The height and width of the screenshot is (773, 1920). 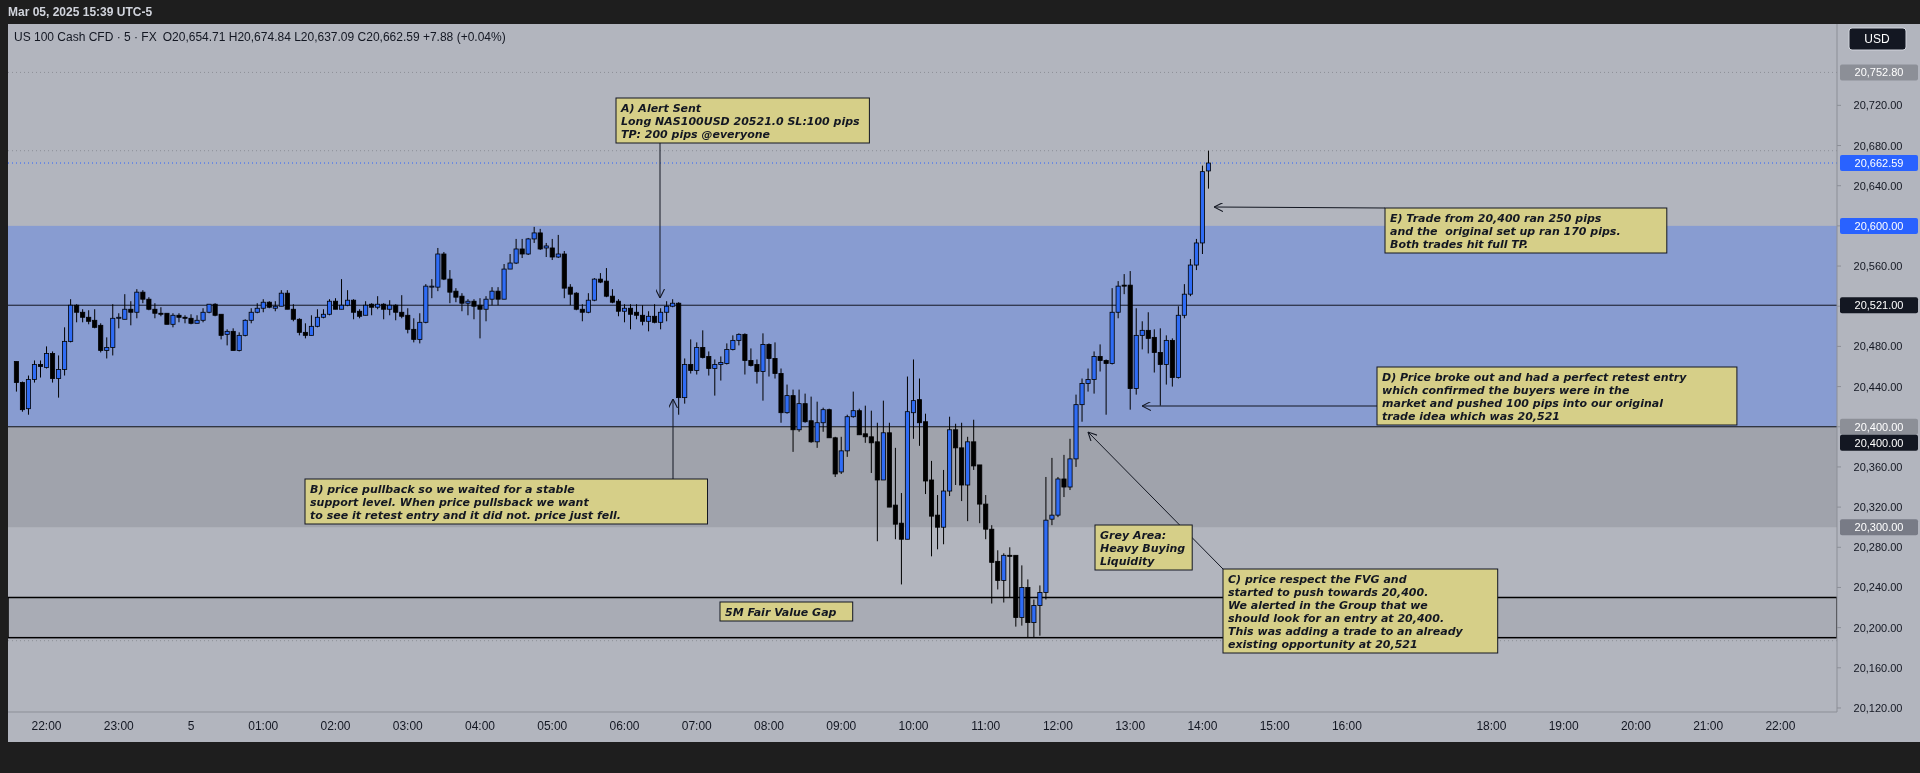 What do you see at coordinates (1564, 726) in the screenshot?
I see `x-tick-label: 19:00` at bounding box center [1564, 726].